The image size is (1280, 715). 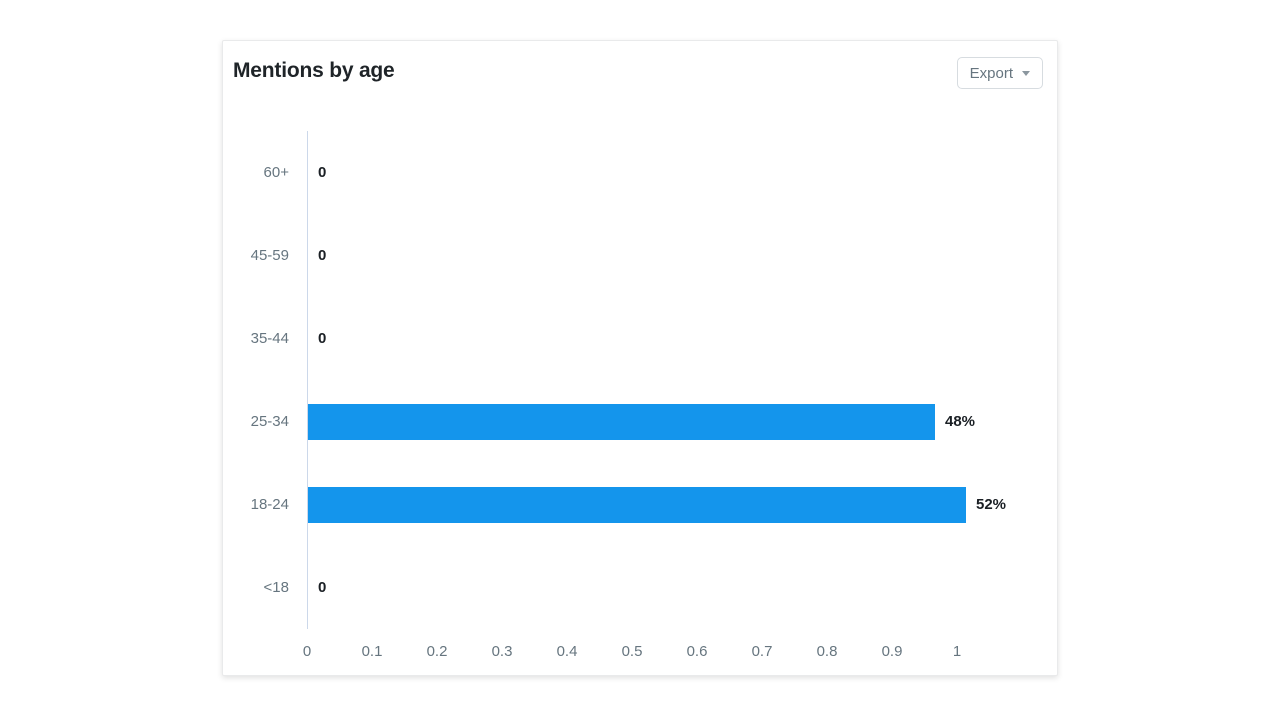 I want to click on chart-row: 35-44 0, so click(x=640, y=338).